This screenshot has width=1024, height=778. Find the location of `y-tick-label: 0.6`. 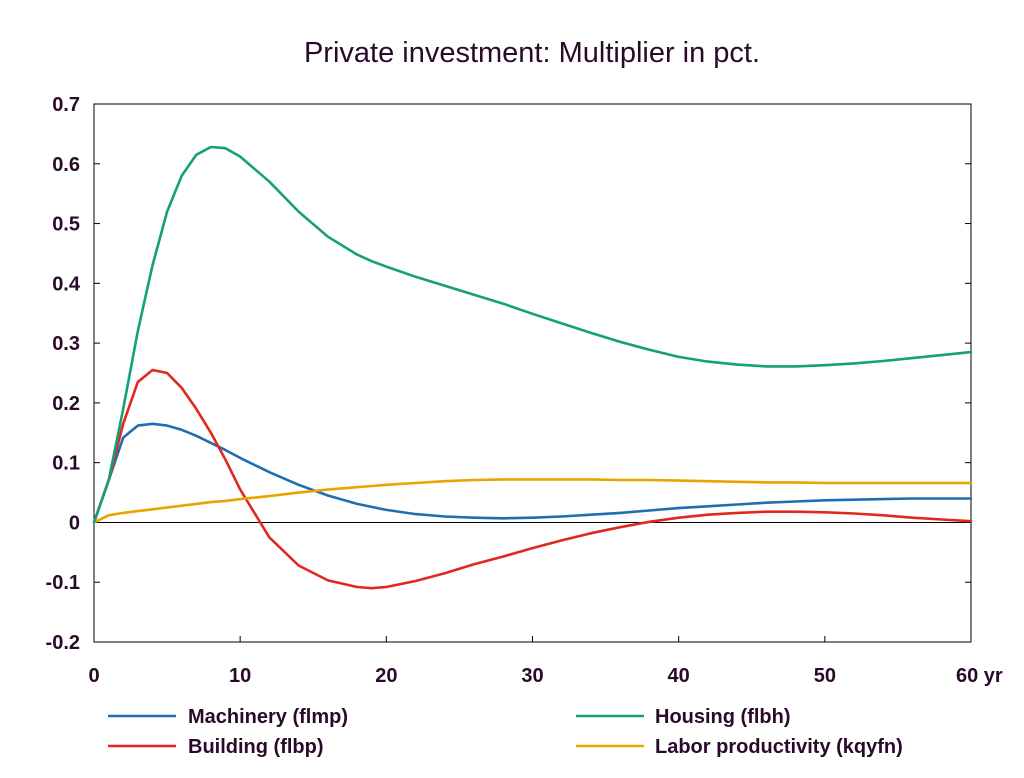

y-tick-label: 0.6 is located at coordinates (66, 165).